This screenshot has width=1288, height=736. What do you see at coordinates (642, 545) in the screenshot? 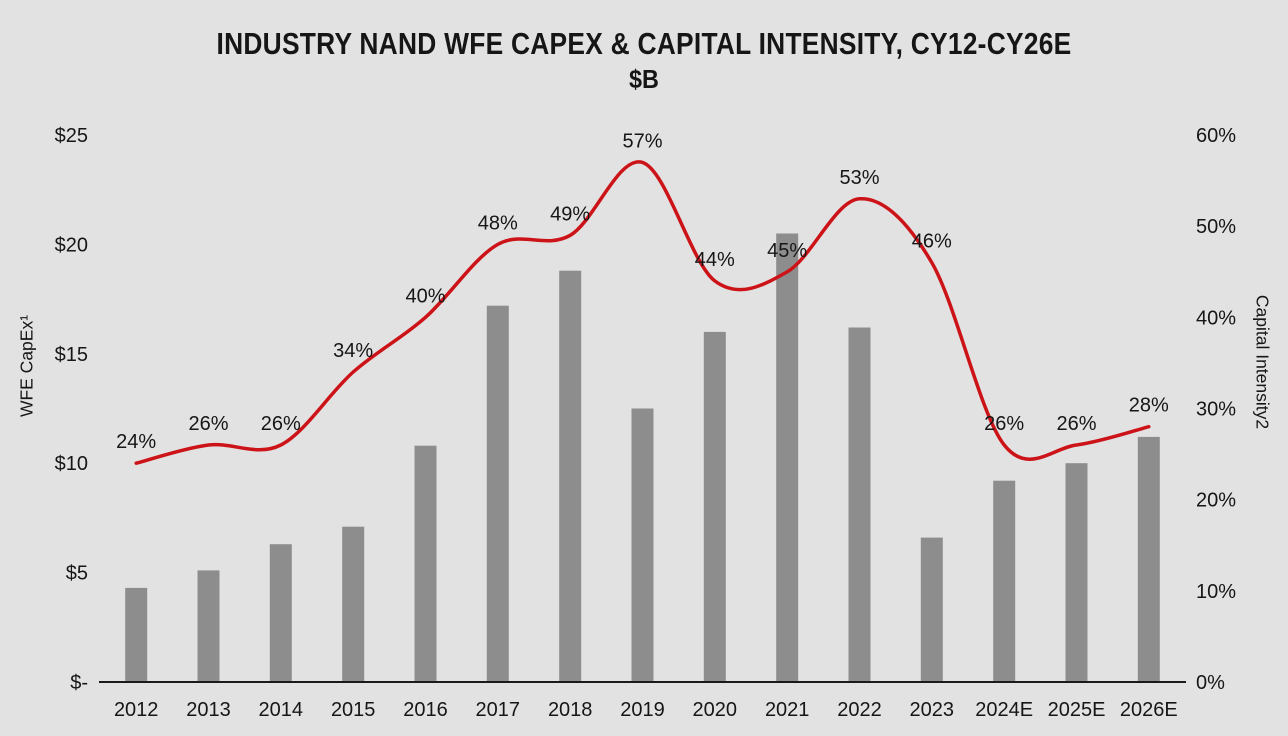
I see `capex-bar-2019` at bounding box center [642, 545].